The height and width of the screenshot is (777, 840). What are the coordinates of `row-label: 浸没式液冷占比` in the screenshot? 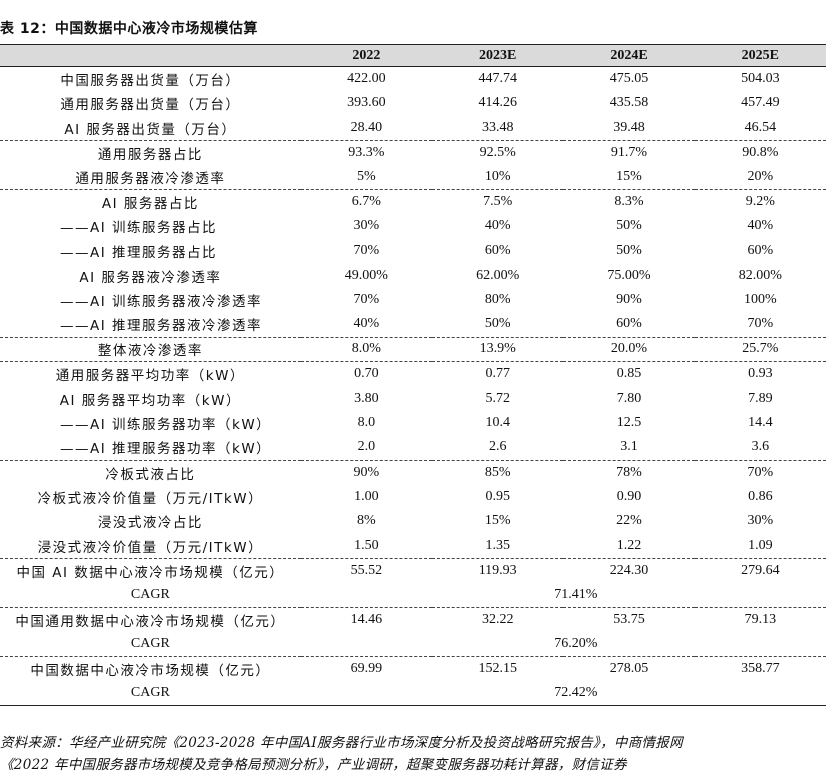 It's located at (150, 523).